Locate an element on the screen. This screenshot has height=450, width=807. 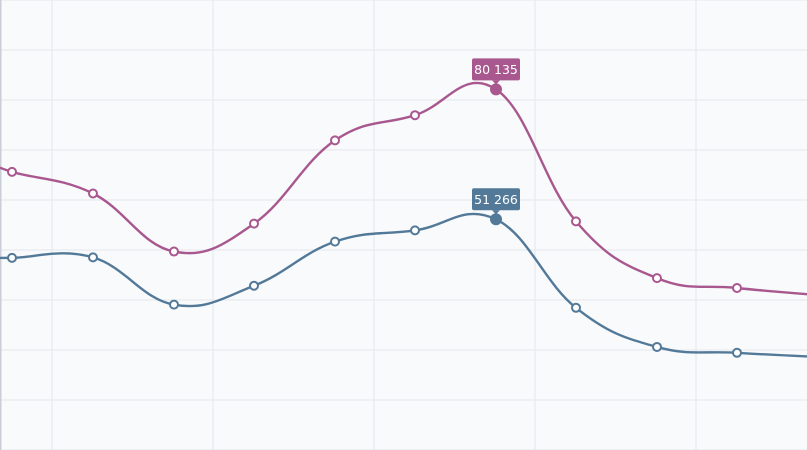
tooltip-value-label: 51 266 is located at coordinates (496, 199).